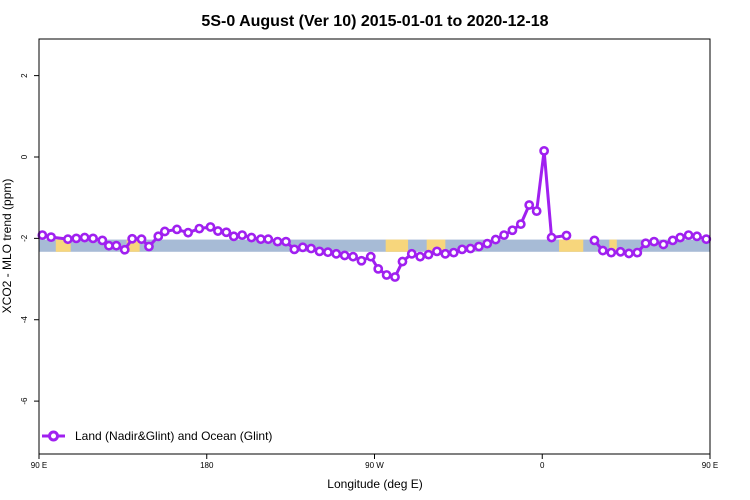 This screenshot has width=750, height=500. What do you see at coordinates (542, 465) in the screenshot?
I see `x-tick-label: 0` at bounding box center [542, 465].